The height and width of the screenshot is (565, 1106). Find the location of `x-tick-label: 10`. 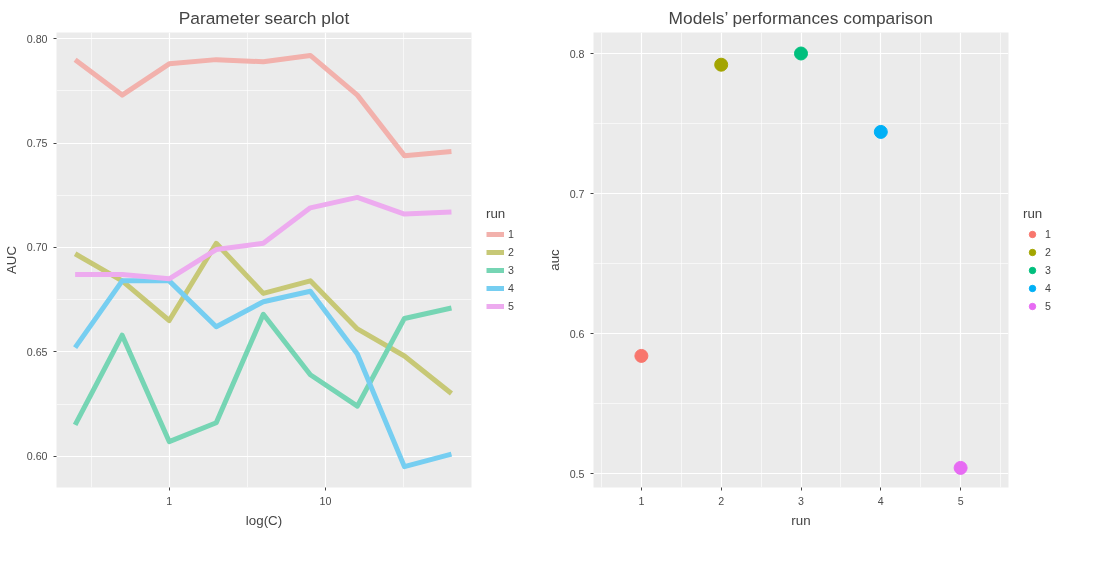

x-tick-label: 10 is located at coordinates (325, 500).